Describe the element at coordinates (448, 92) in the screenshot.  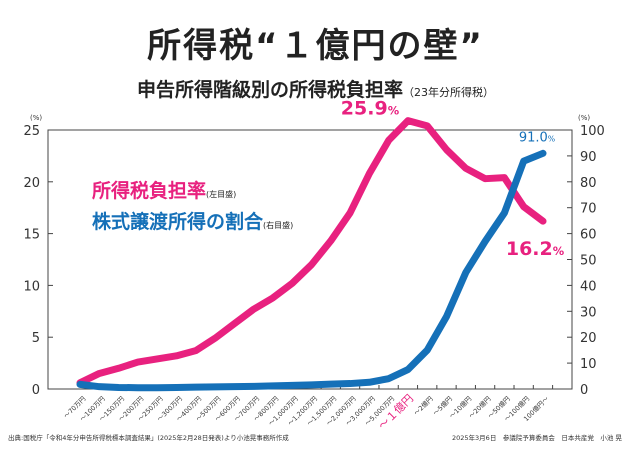
I see `subtitle-note: （23年分所得税）` at that location.